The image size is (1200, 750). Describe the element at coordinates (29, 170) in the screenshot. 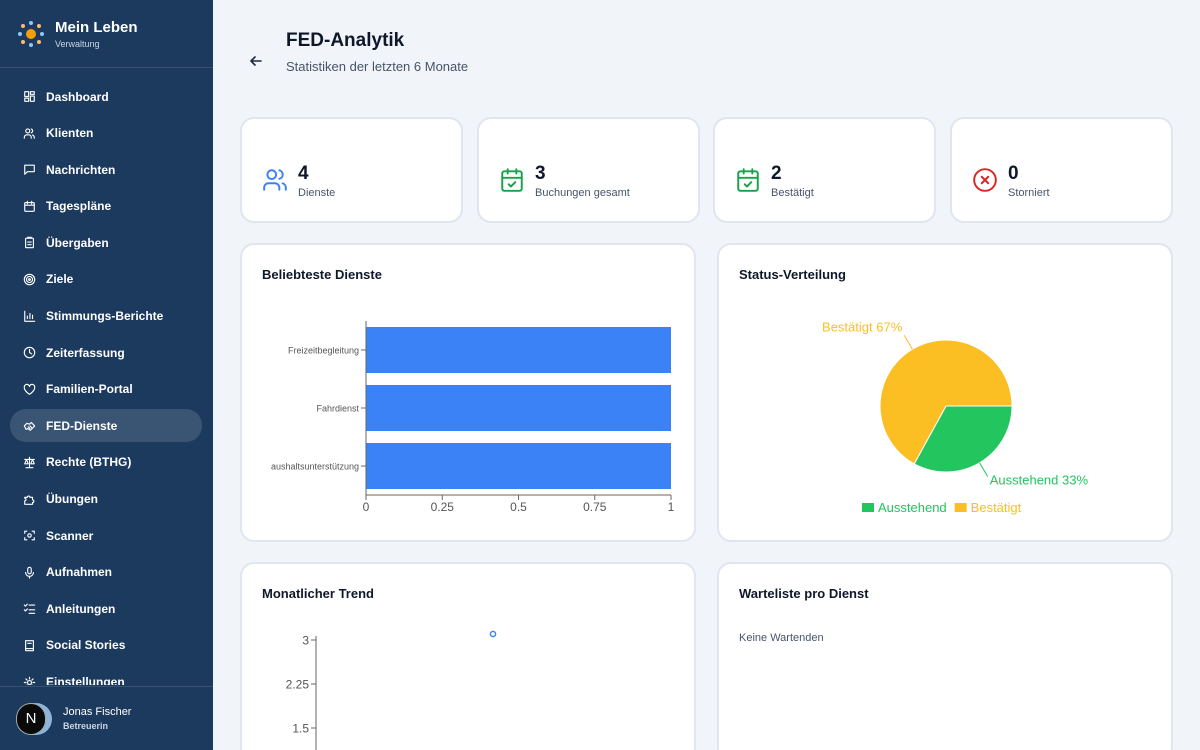

I see `message-icon` at that location.